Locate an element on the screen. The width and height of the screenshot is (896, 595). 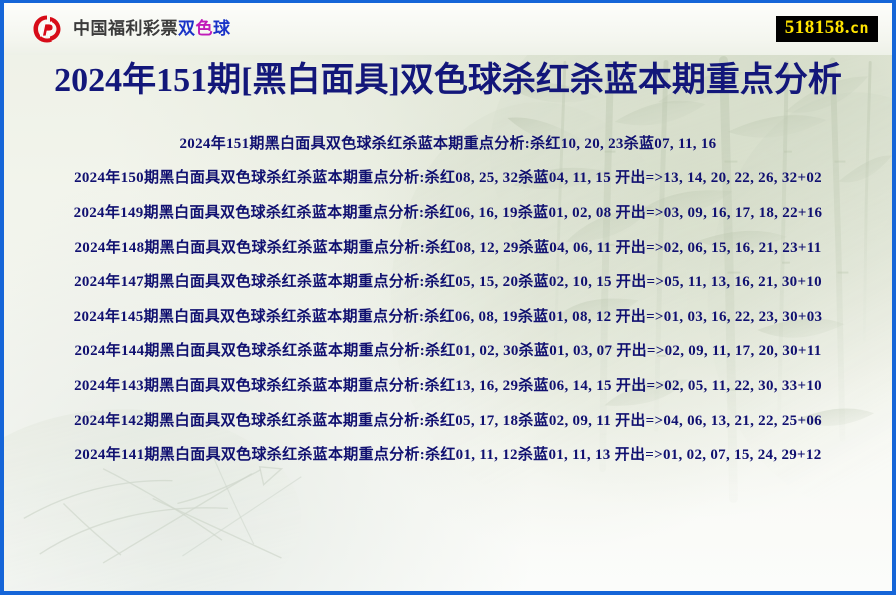
site-domain-tld: cn is located at coordinates (859, 28).